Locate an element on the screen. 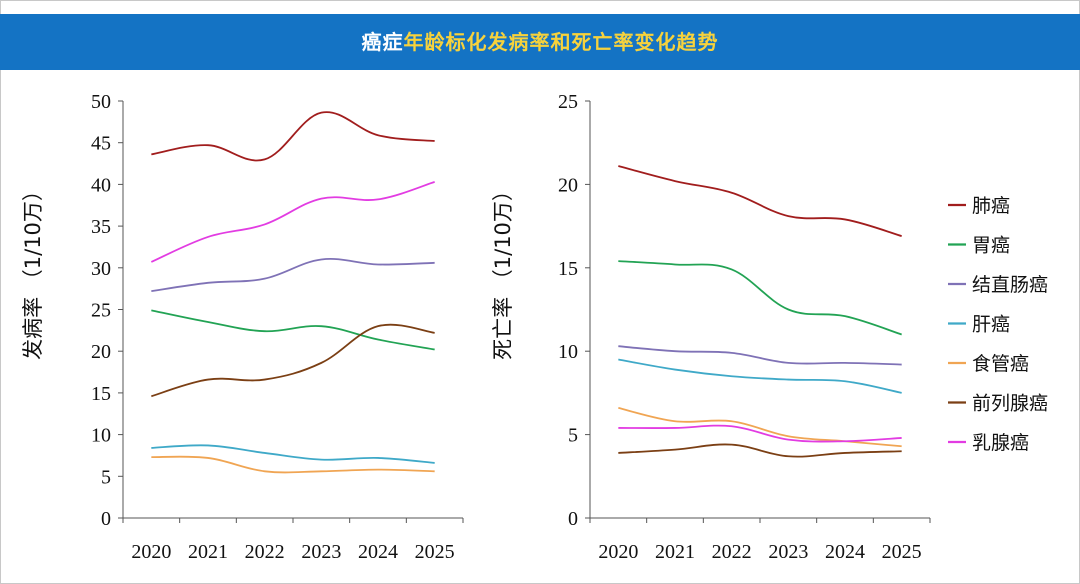 This screenshot has height=584, width=1080. incidence-y-tick-label: 30 is located at coordinates (101, 269).